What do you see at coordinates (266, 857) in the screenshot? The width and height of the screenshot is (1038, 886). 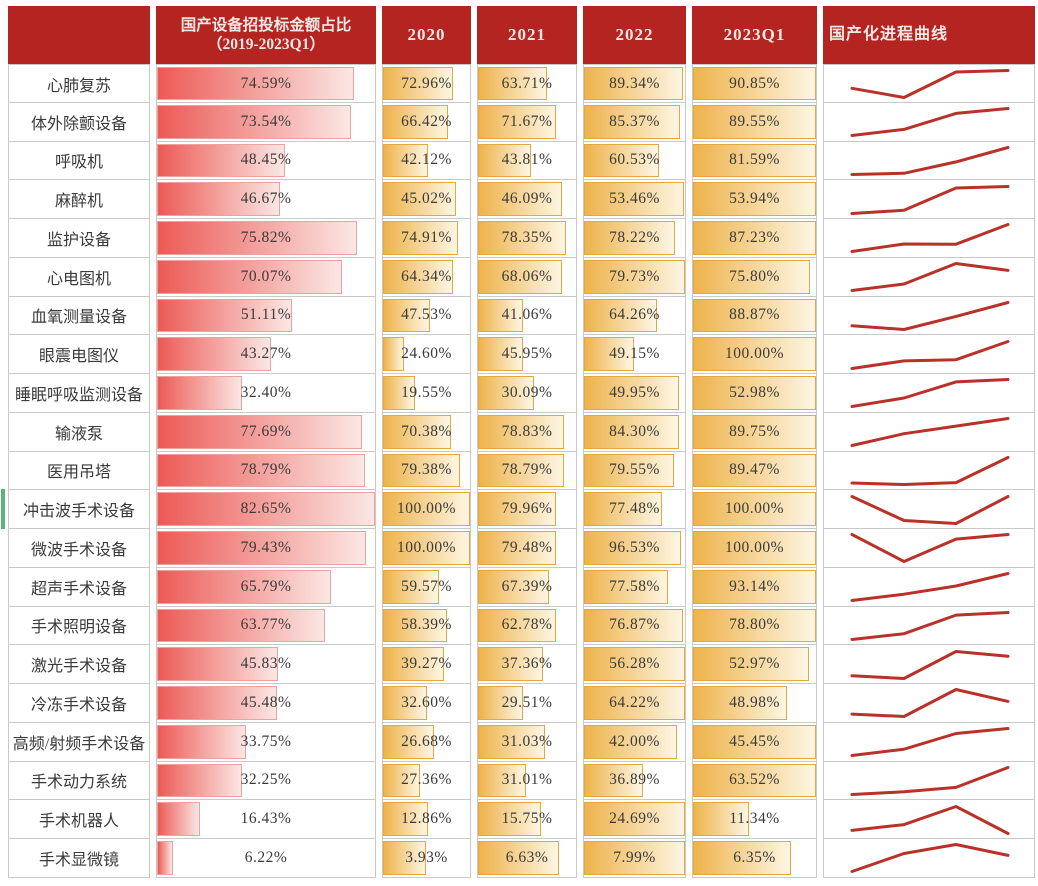 I see `overall-share-value: 6.22%` at bounding box center [266, 857].